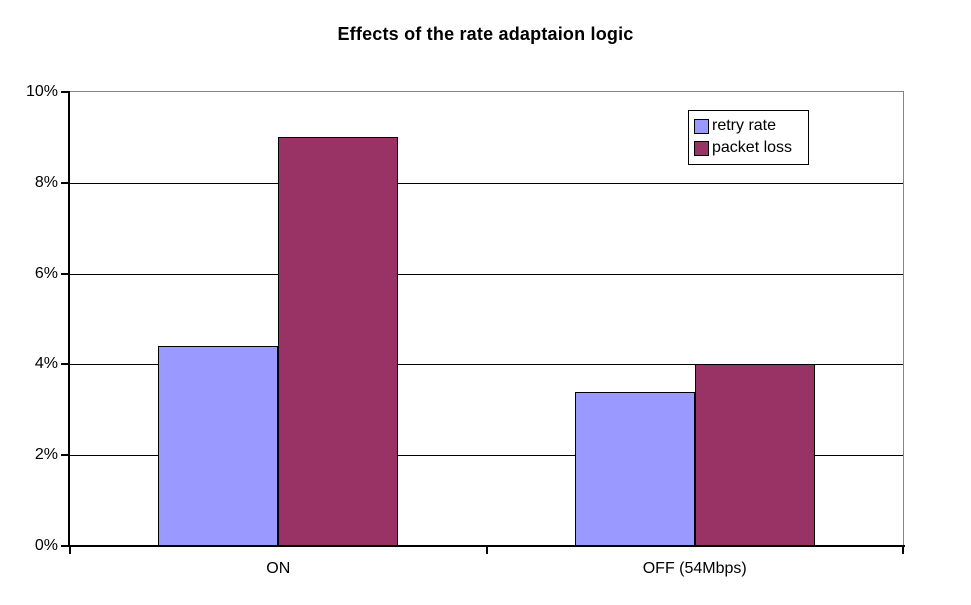 The height and width of the screenshot is (605, 971). What do you see at coordinates (46, 455) in the screenshot?
I see `y-tick-label-2: 2%` at bounding box center [46, 455].